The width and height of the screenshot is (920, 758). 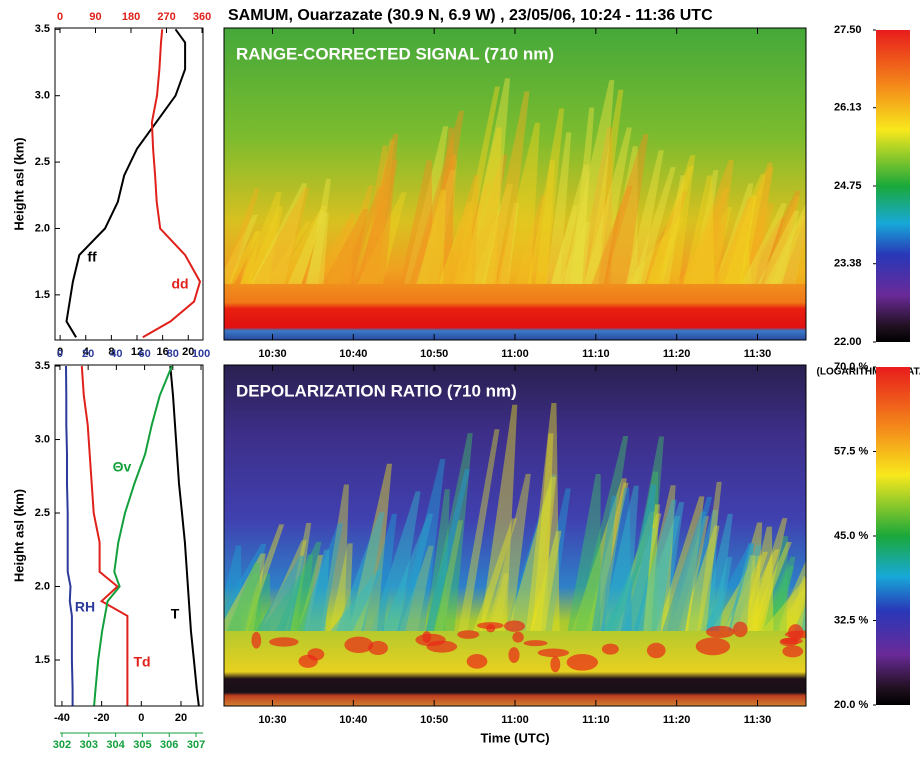 I want to click on y-tick-label: 3.5, so click(x=42, y=29).